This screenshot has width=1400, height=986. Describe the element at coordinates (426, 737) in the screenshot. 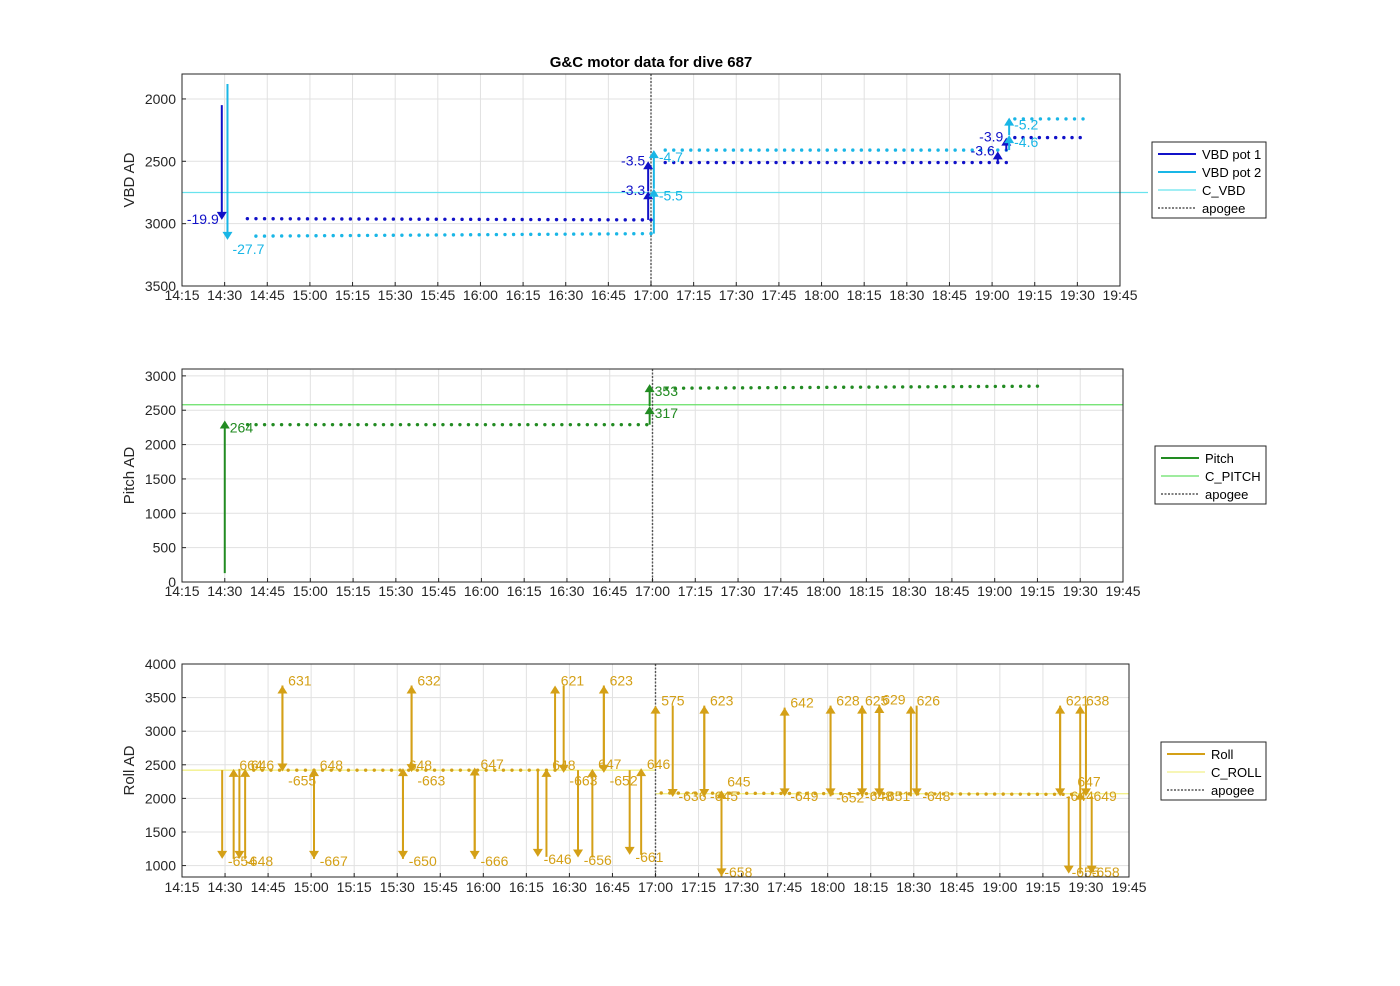

I see `arrow: -663` at that location.